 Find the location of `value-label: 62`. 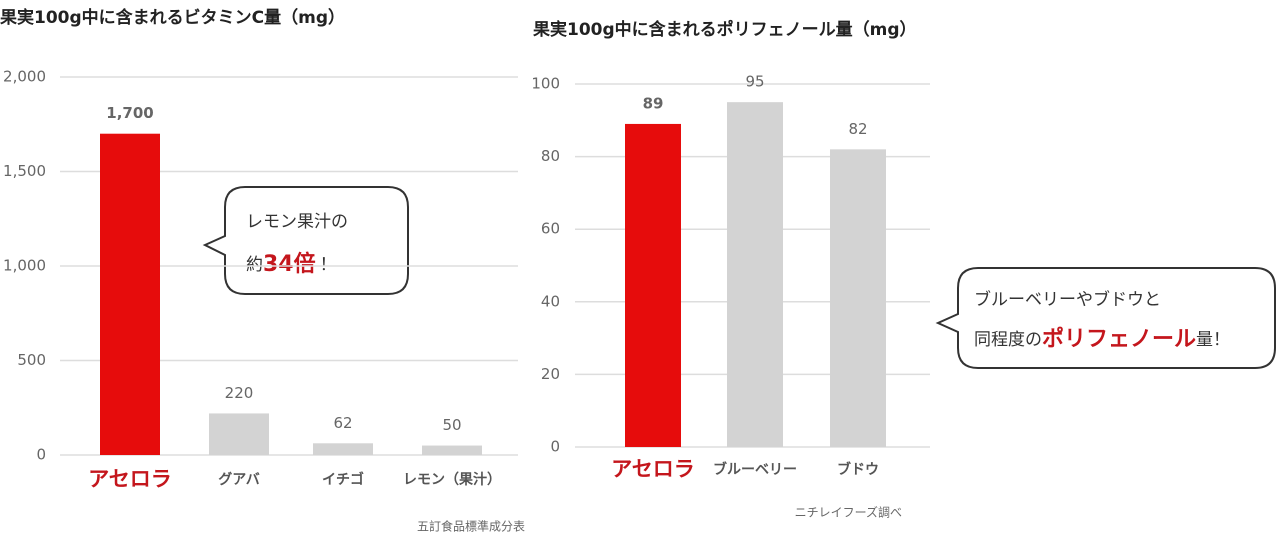

value-label: 62 is located at coordinates (342, 423).